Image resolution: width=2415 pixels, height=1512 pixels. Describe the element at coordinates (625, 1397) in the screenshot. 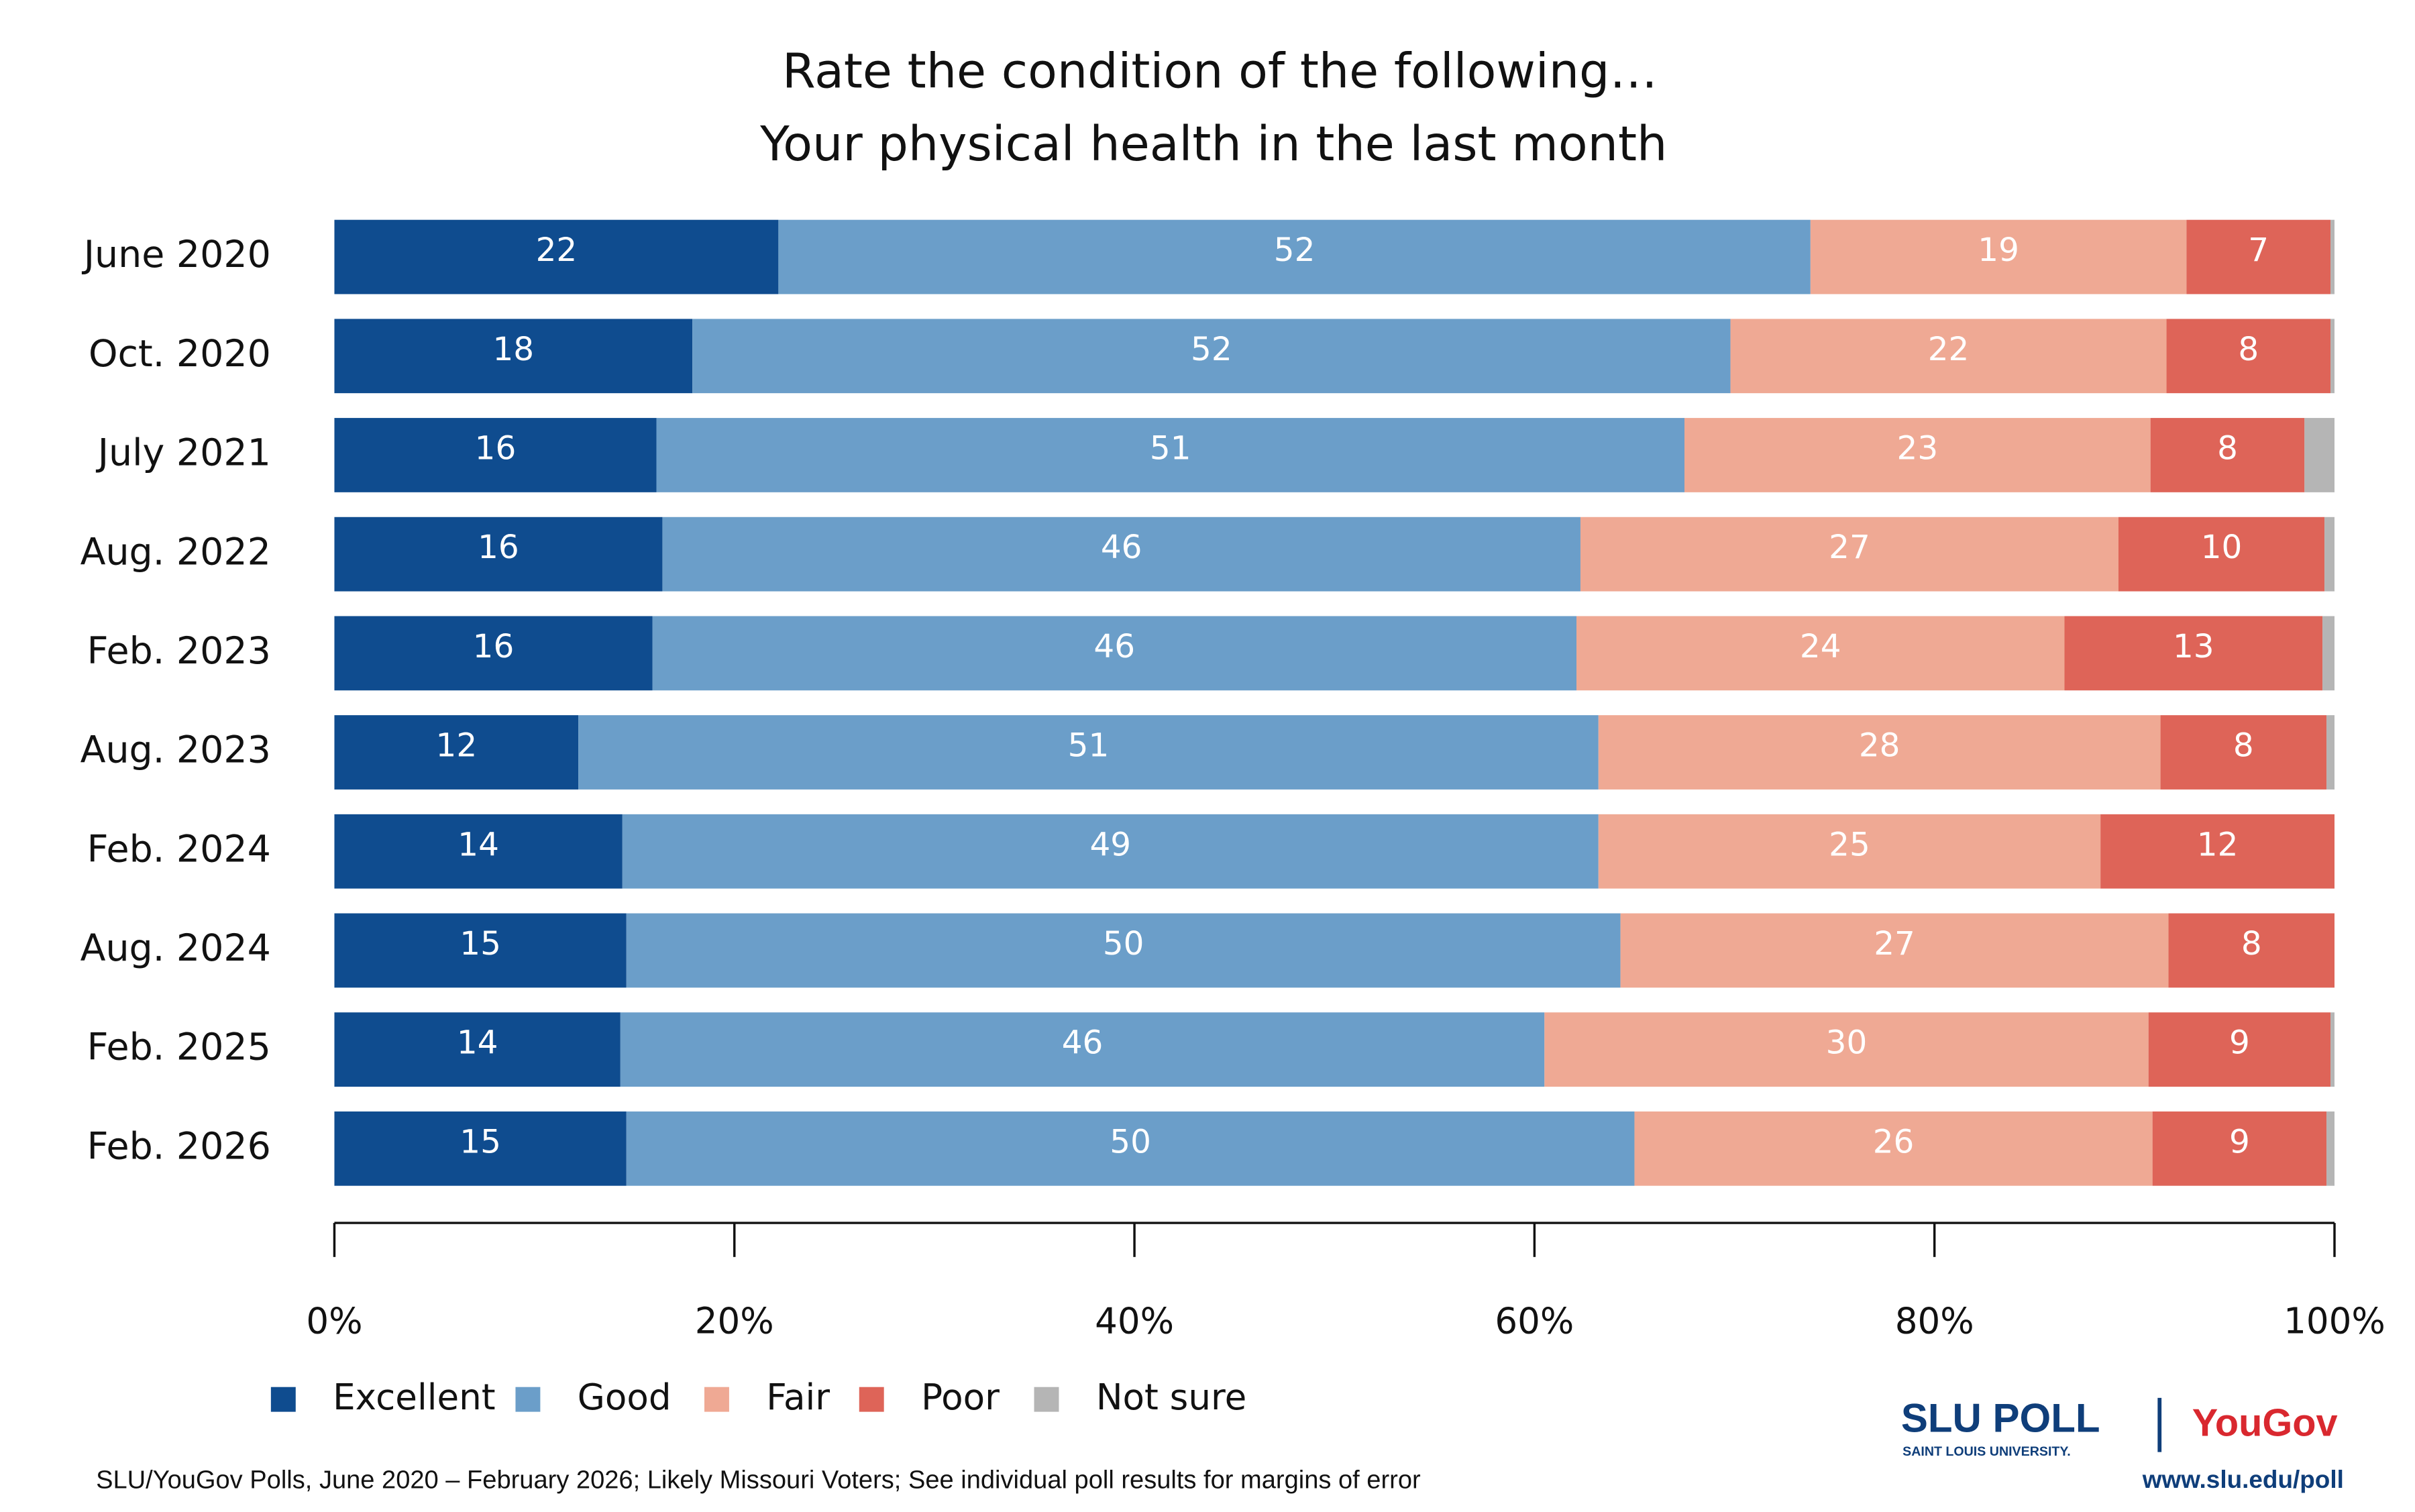

I see `legend-label: Good` at that location.